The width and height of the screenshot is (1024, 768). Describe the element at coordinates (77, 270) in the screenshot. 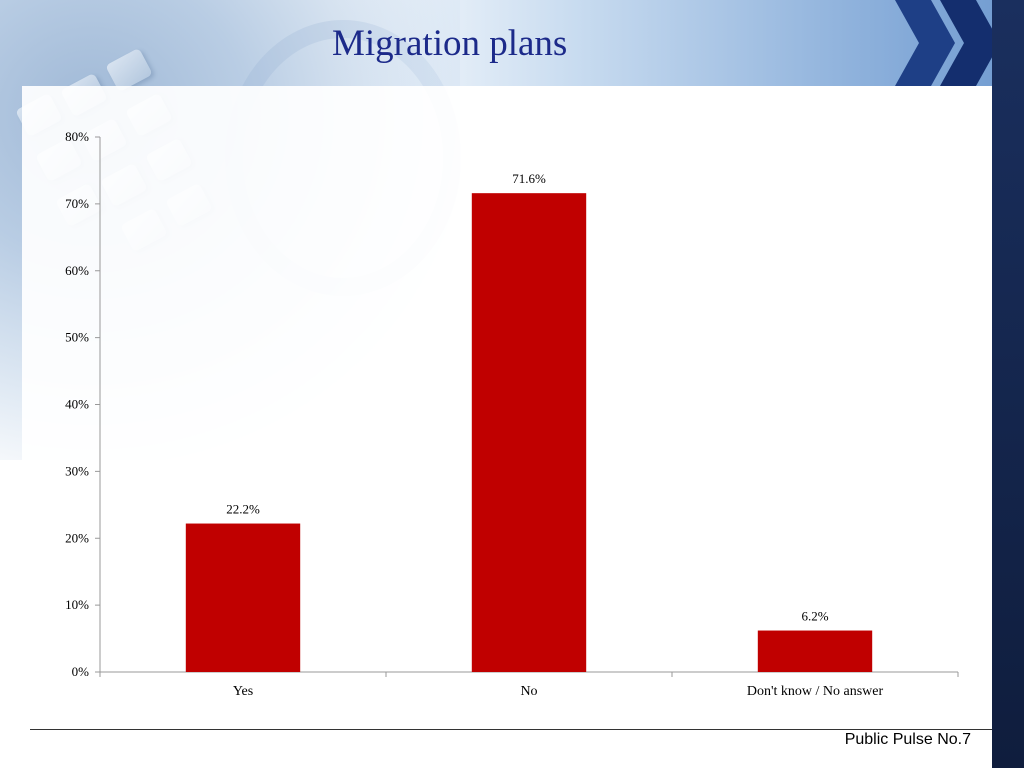

I see `y-tick-label: 60%` at that location.